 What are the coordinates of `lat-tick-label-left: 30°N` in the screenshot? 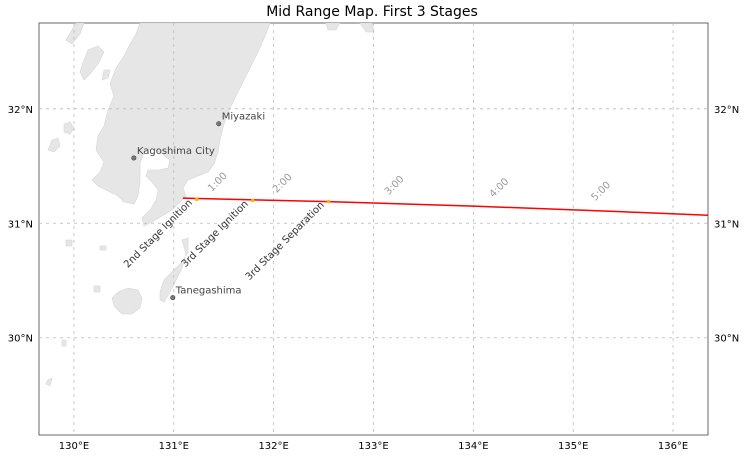 It's located at (20, 339).